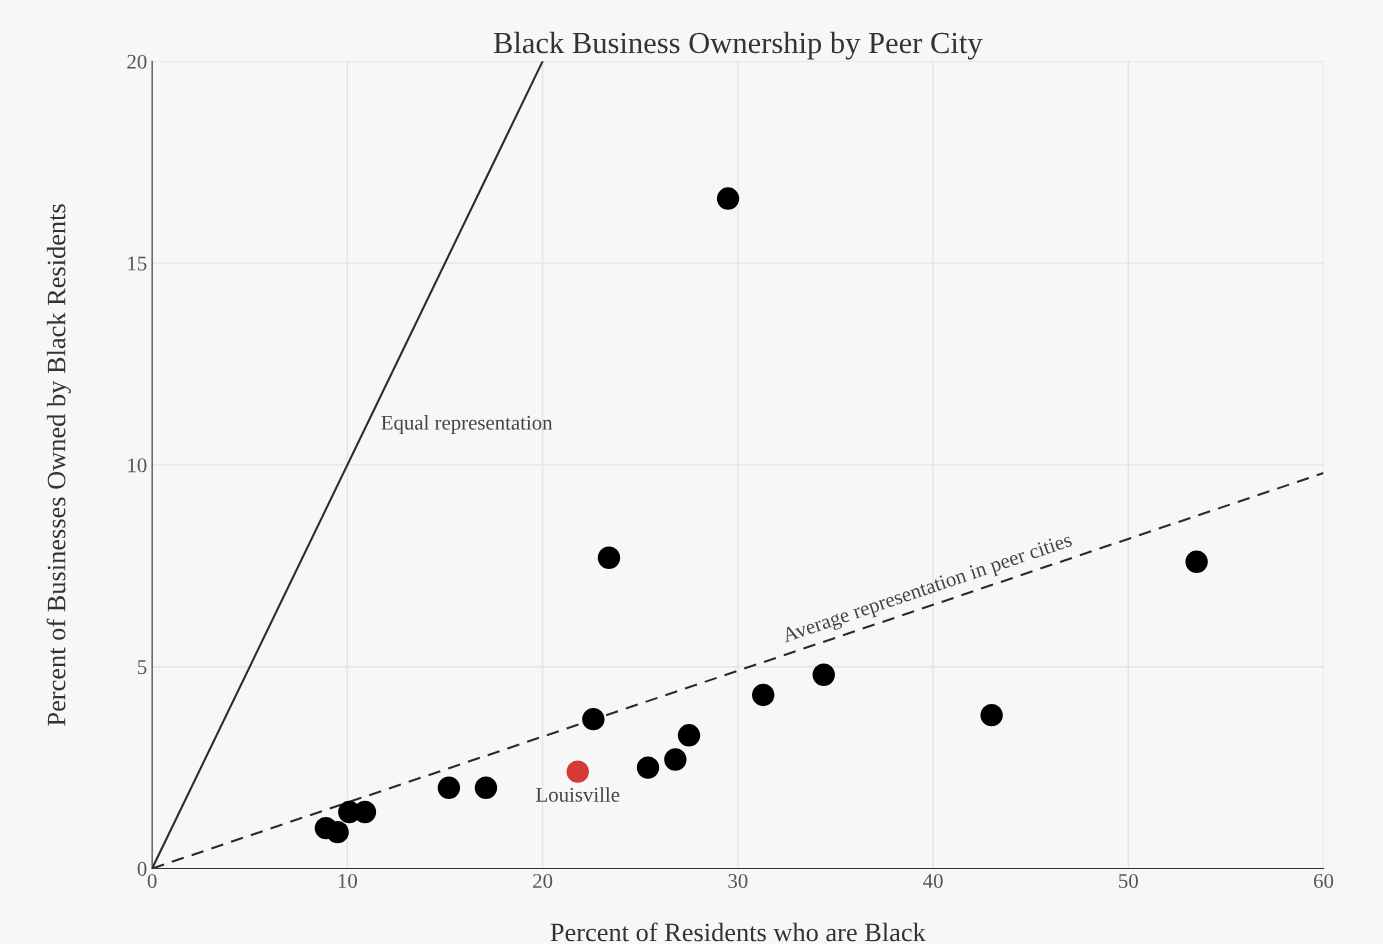 This screenshot has width=1383, height=944. I want to click on y-axis-title: Percent of Businesses Owned by Black Residents, so click(58, 465).